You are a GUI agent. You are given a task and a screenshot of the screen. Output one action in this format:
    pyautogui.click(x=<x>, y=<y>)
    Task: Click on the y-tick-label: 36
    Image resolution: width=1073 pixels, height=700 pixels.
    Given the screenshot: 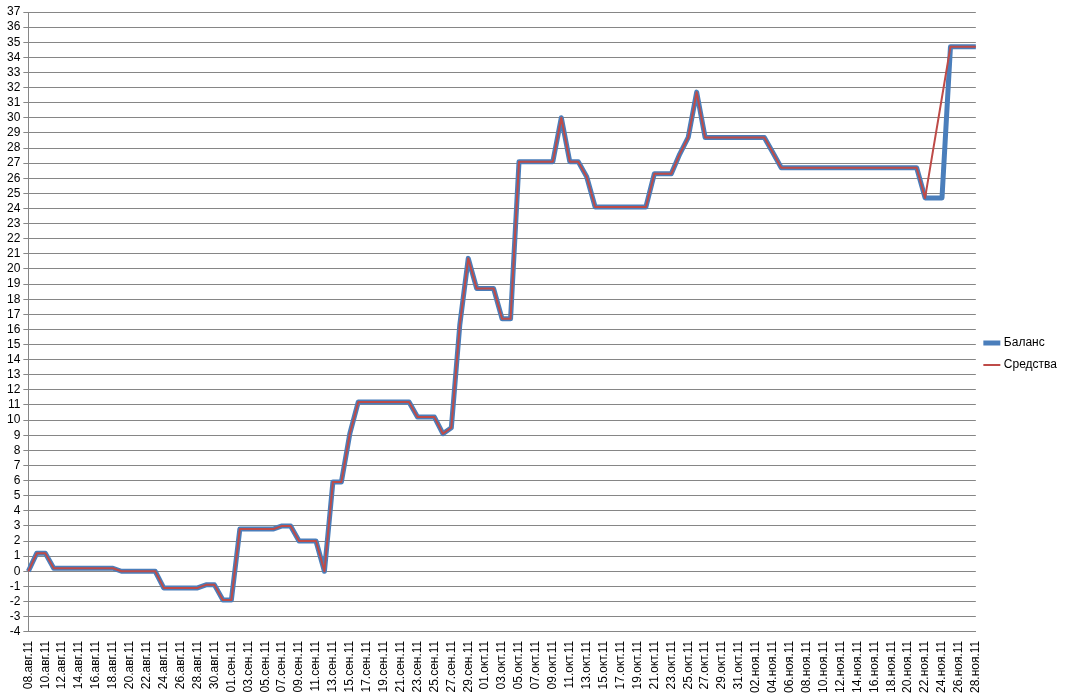 What is the action you would take?
    pyautogui.click(x=13, y=26)
    